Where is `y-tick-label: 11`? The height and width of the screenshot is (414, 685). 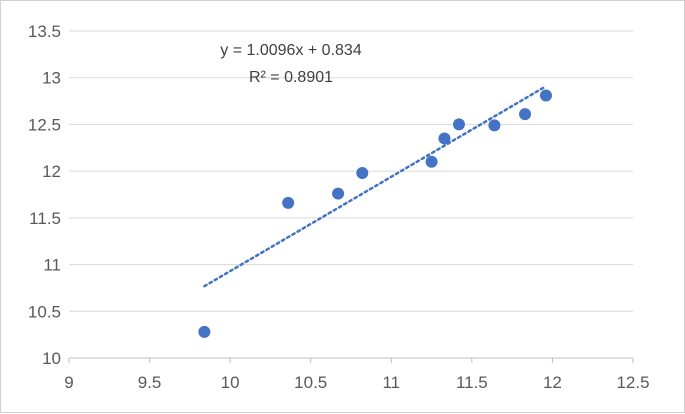
y-tick-label: 11 is located at coordinates (52, 265).